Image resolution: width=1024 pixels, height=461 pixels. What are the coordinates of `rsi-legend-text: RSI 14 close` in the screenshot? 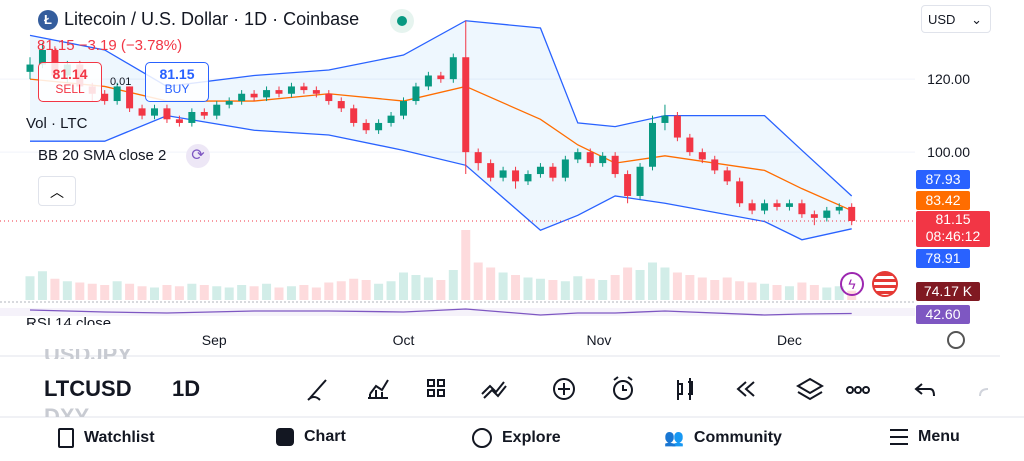 It's located at (69, 320).